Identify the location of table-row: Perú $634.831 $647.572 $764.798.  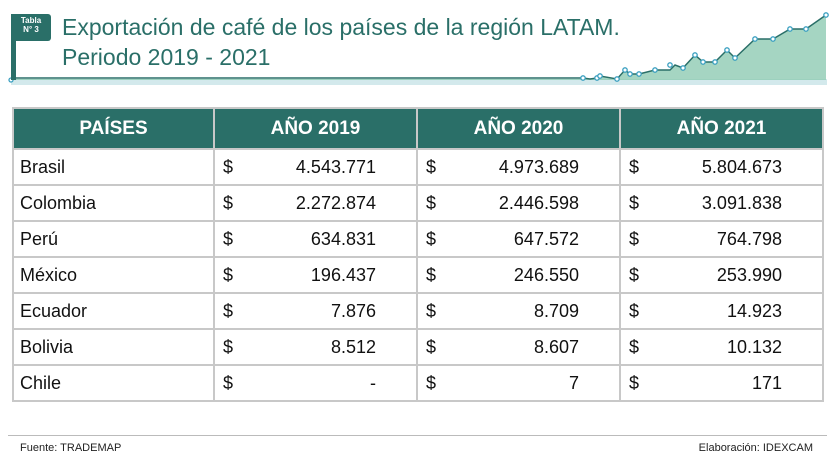
(418, 239).